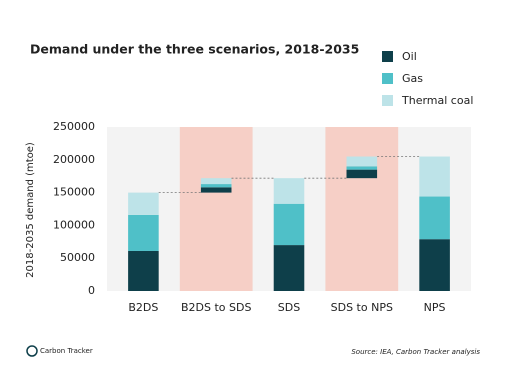  Describe the element at coordinates (289, 307) in the screenshot. I see `x-tick-label: SDS` at that location.